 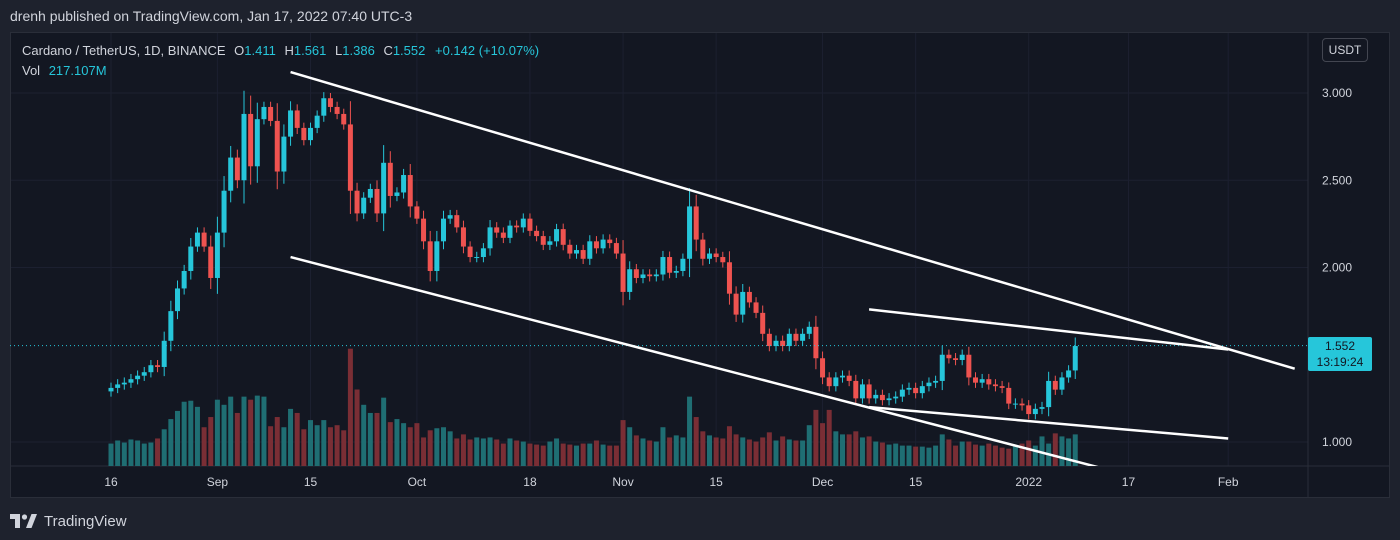 What do you see at coordinates (1340, 346) in the screenshot?
I see `last-price-value: 1.552` at bounding box center [1340, 346].